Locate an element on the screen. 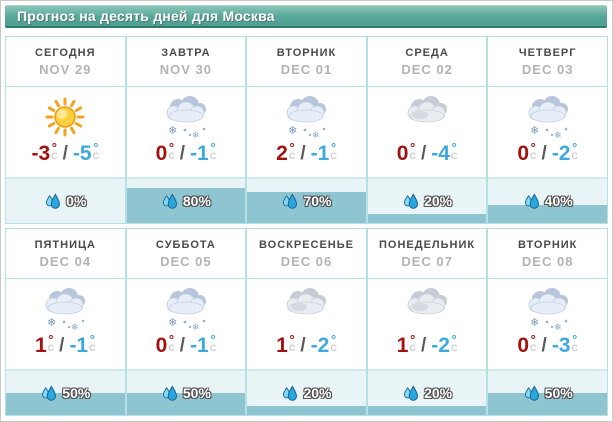 This screenshot has height=422, width=613. temperatures: 0 ° C / -3 ° C is located at coordinates (547, 344).